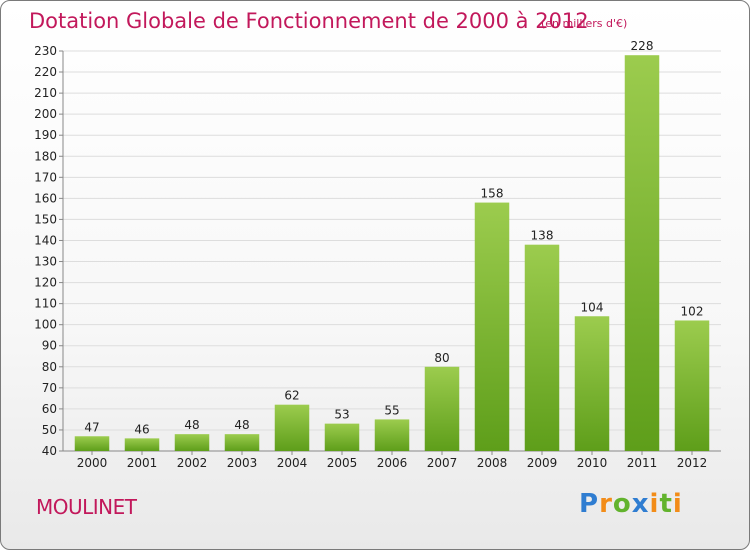  Describe the element at coordinates (640, 504) in the screenshot. I see `logo-letter: x` at that location.